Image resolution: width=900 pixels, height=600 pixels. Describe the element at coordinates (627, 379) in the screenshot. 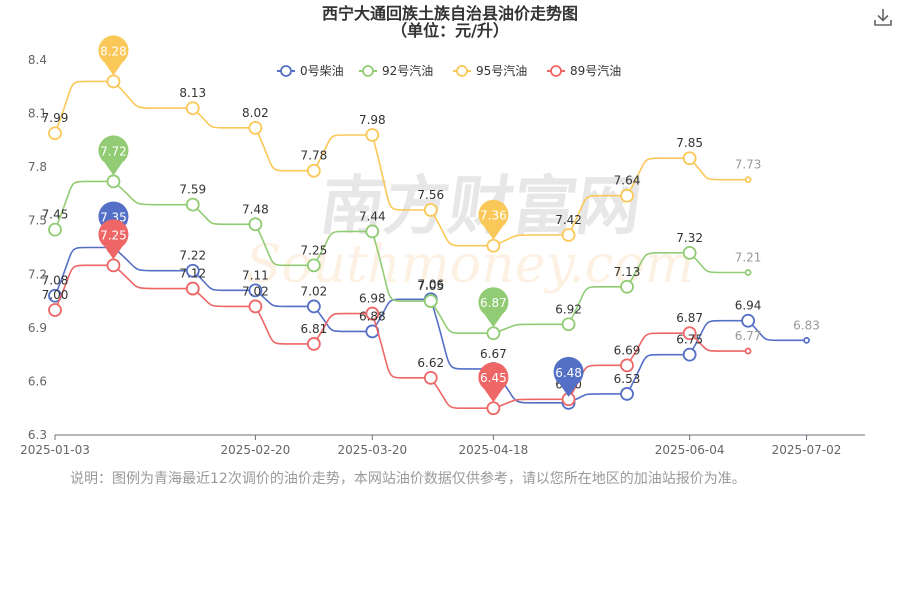

I see `diesel-0-data-label: 6.53` at that location.